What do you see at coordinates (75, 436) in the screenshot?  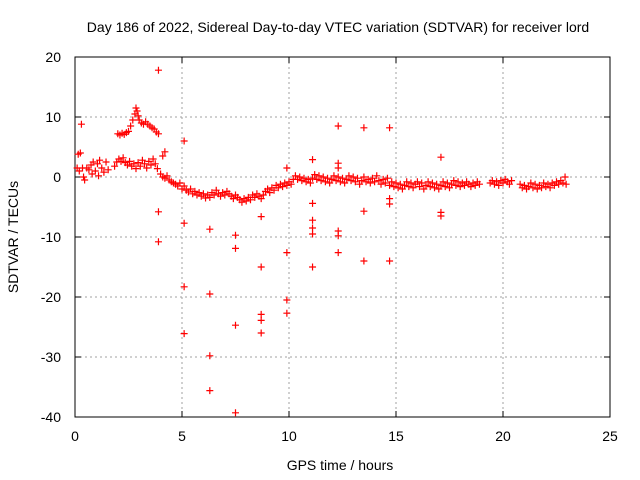 I see `x-tick-label: 0` at bounding box center [75, 436].